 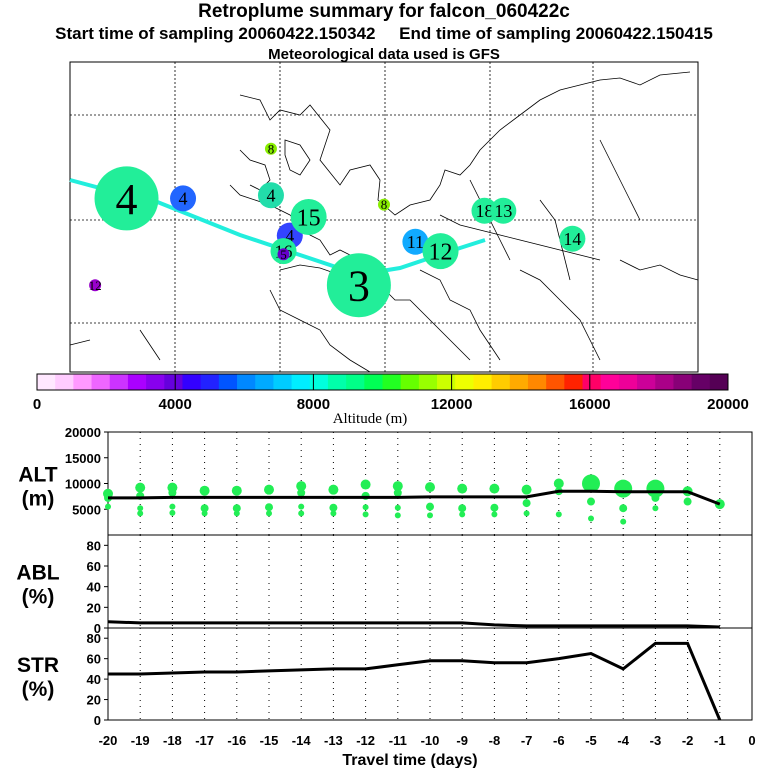 I want to click on chart-title: Retroplume summary for falcon_060422c, so click(x=384, y=11).